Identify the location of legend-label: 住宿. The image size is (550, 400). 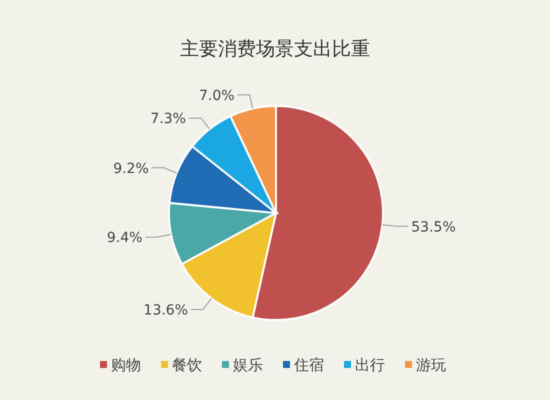
(308, 365).